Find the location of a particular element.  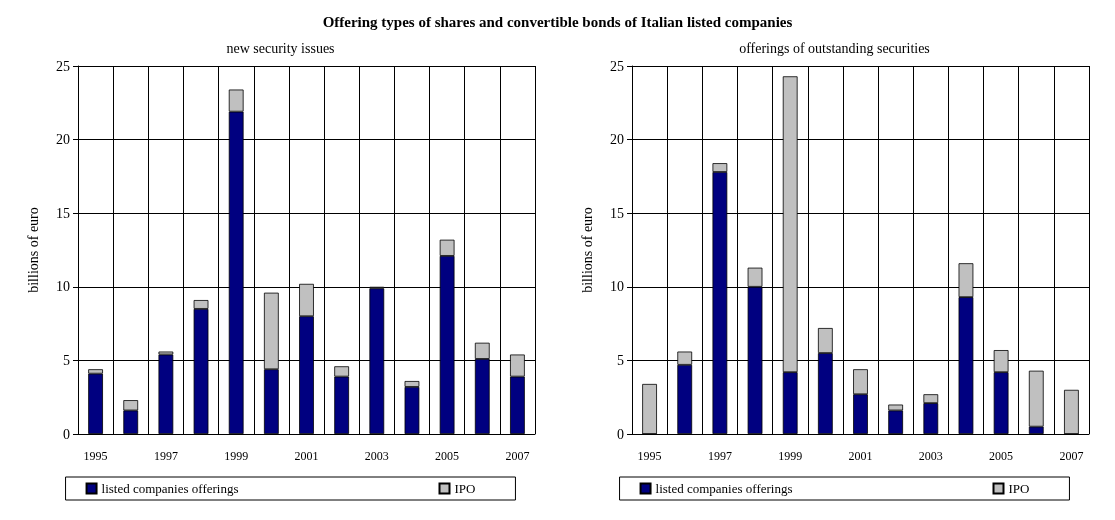

chart-title: Offering types of shares and convertible bonds of Italian listed companies is located at coordinates (557, 22).